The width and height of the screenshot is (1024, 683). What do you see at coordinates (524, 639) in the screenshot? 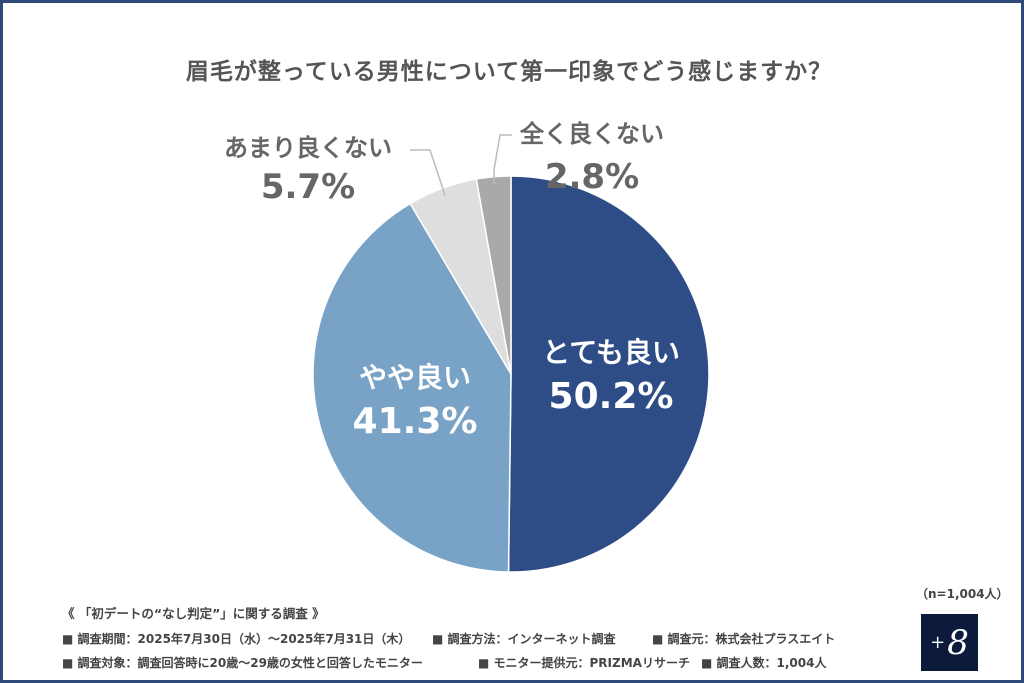
I see `survey-method: ■ 調査方法：インターネット調査` at bounding box center [524, 639].